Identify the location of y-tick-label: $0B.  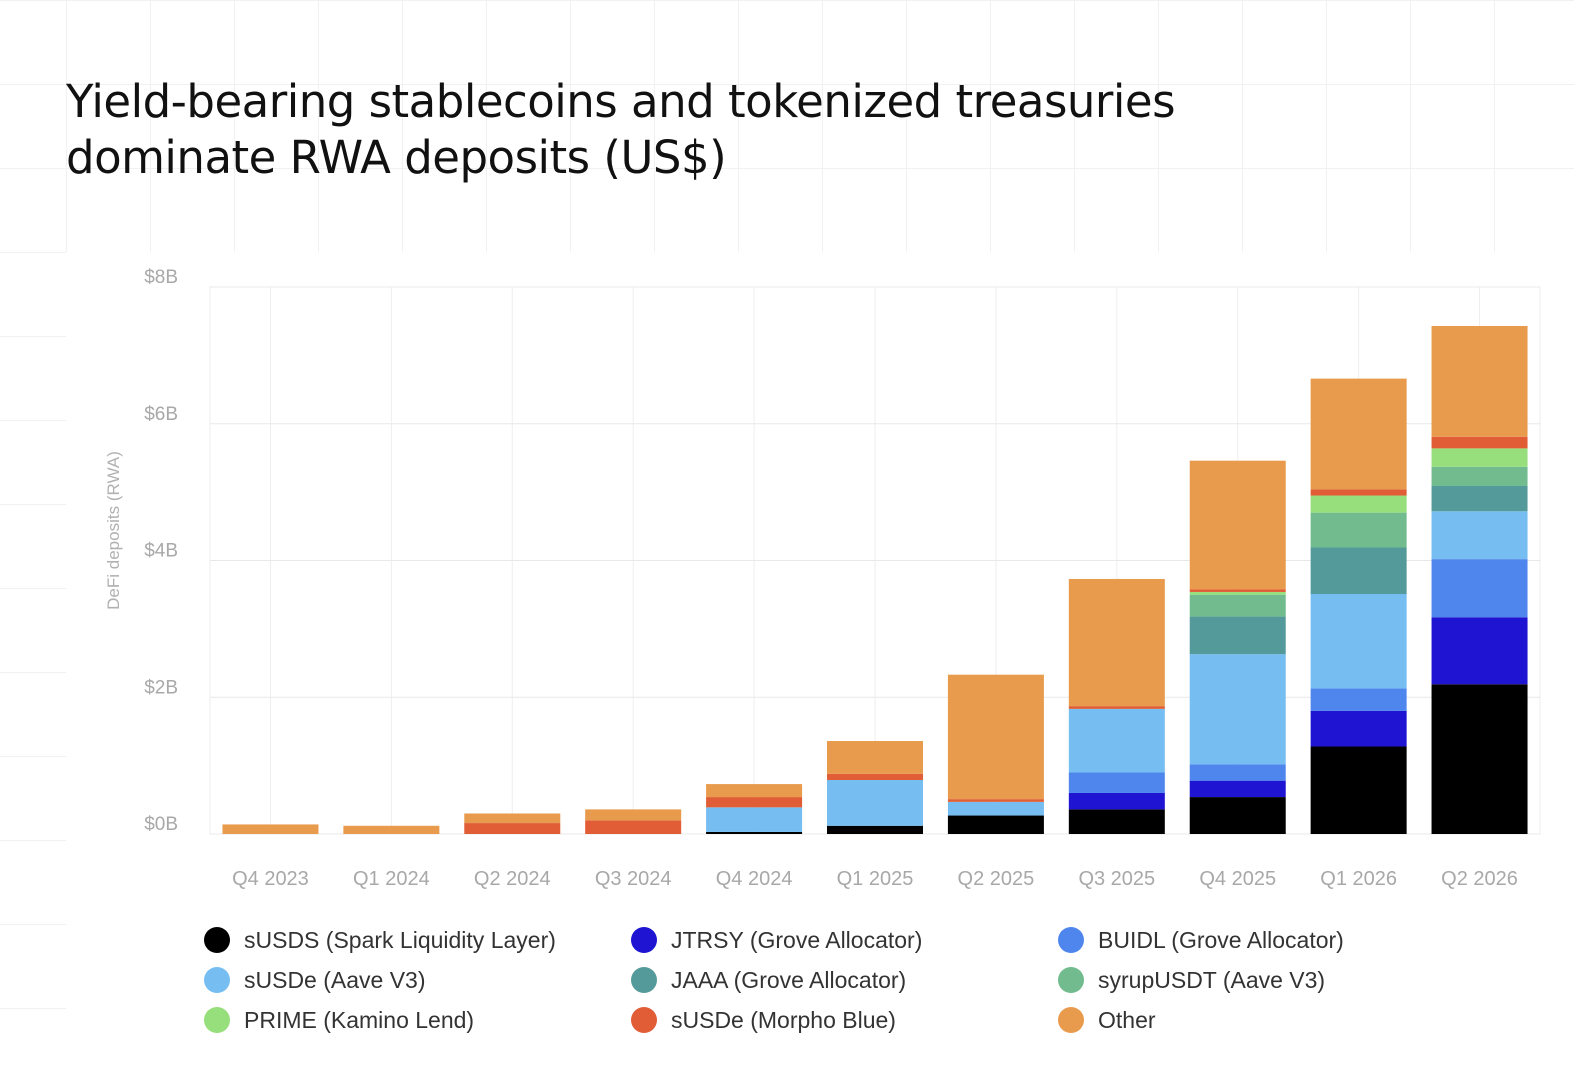
(161, 824).